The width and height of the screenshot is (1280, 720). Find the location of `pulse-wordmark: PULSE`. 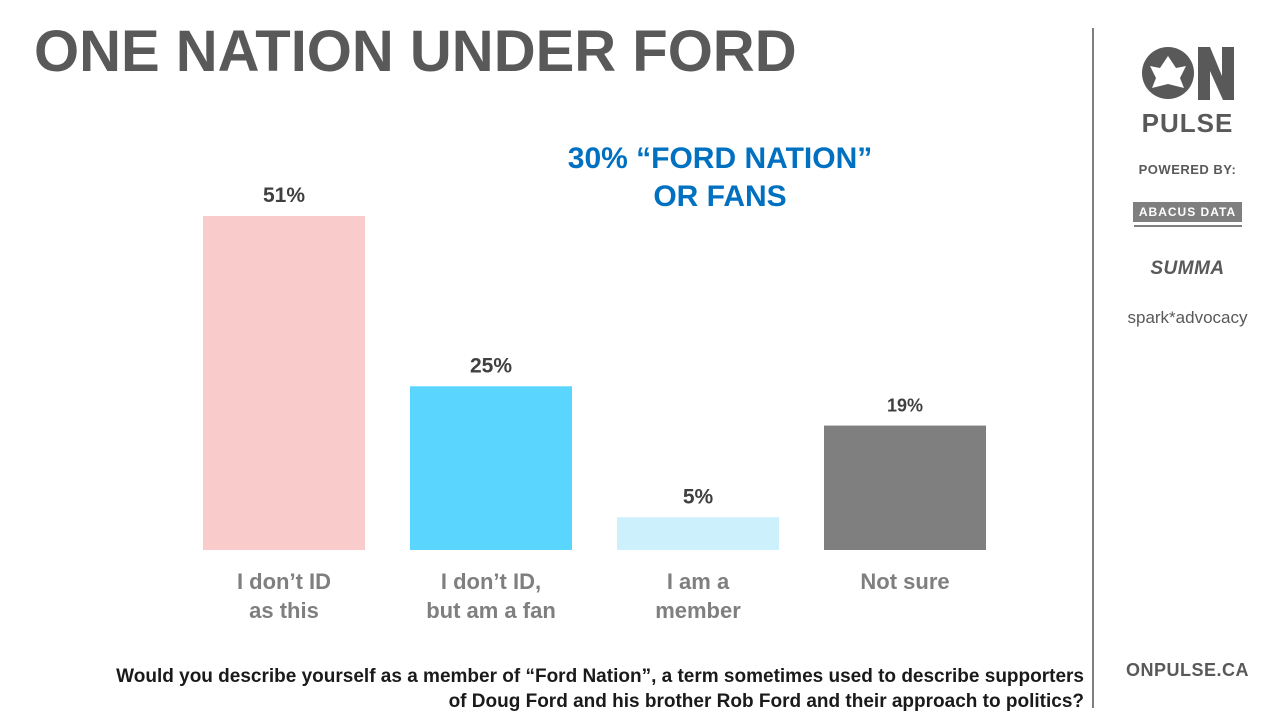

pulse-wordmark: PULSE is located at coordinates (1187, 123).